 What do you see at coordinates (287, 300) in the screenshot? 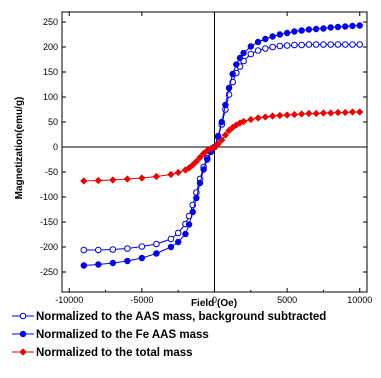
I see `x-tick-label: 5000` at bounding box center [287, 300].